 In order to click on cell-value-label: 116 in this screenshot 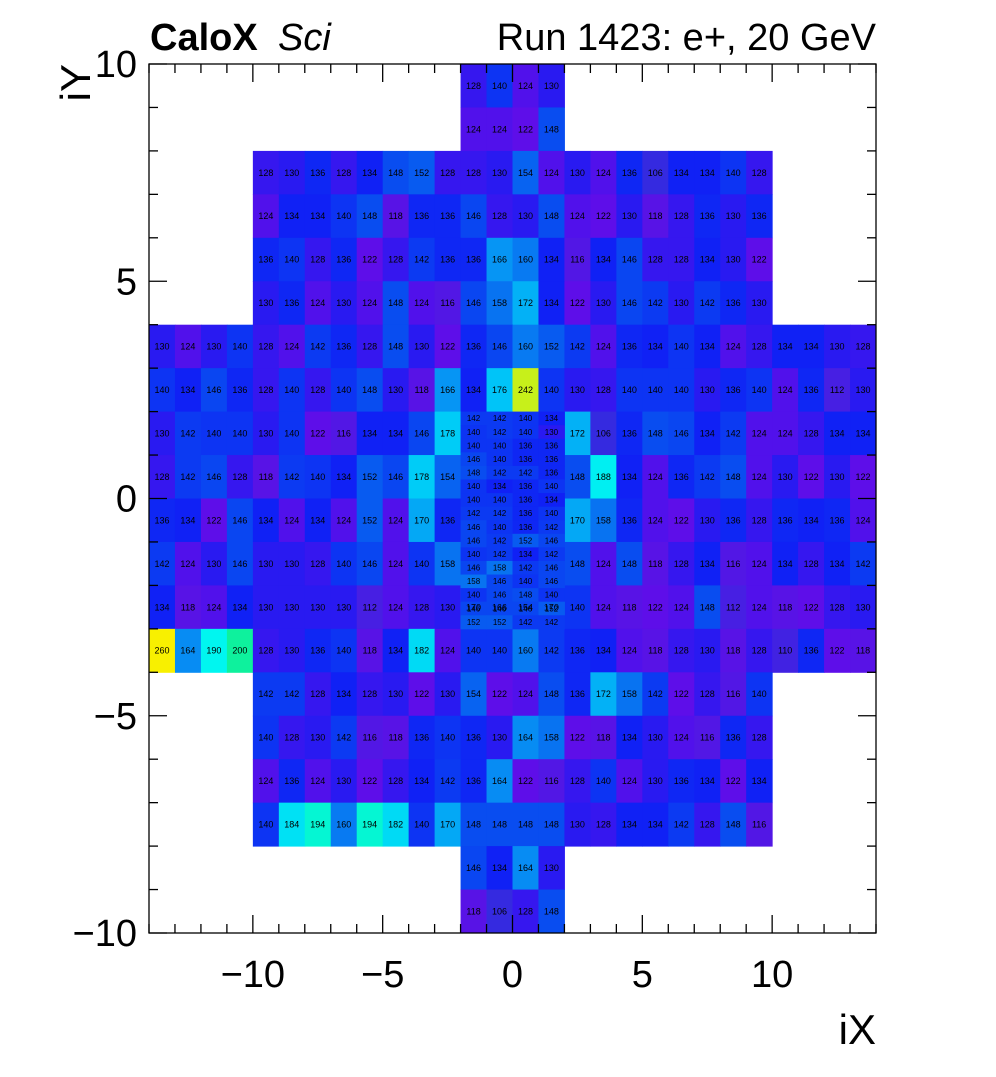, I will do `click(344, 433)`.